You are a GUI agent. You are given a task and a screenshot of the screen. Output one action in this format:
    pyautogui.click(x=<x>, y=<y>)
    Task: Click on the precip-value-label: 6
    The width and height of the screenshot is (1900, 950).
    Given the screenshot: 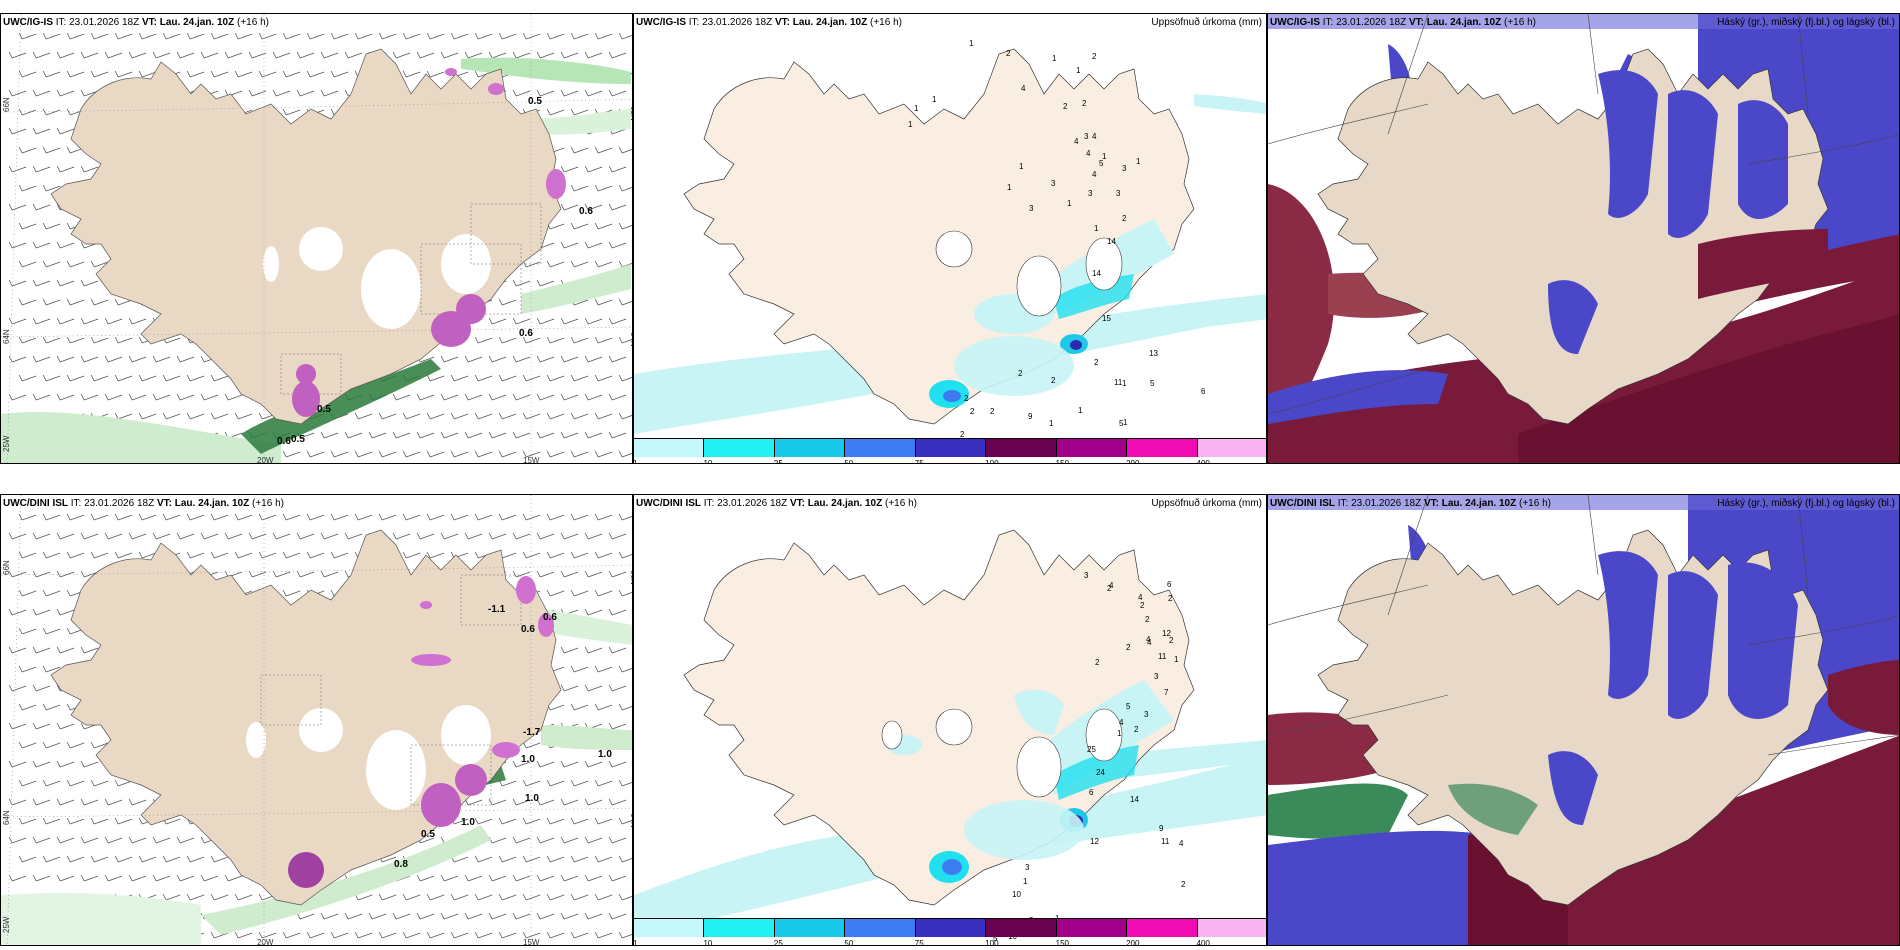 What is the action you would take?
    pyautogui.click(x=1203, y=391)
    